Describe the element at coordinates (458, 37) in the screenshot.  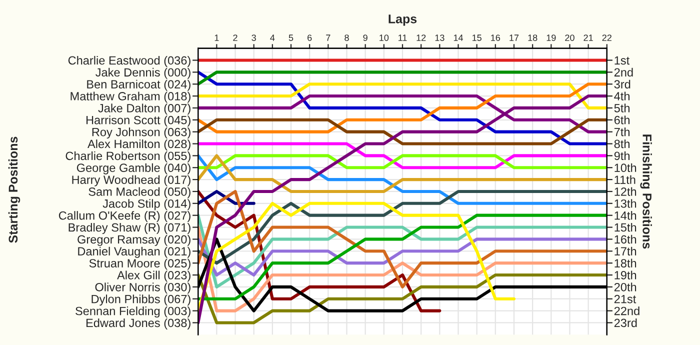
I see `x-tick-label: 14` at that location.